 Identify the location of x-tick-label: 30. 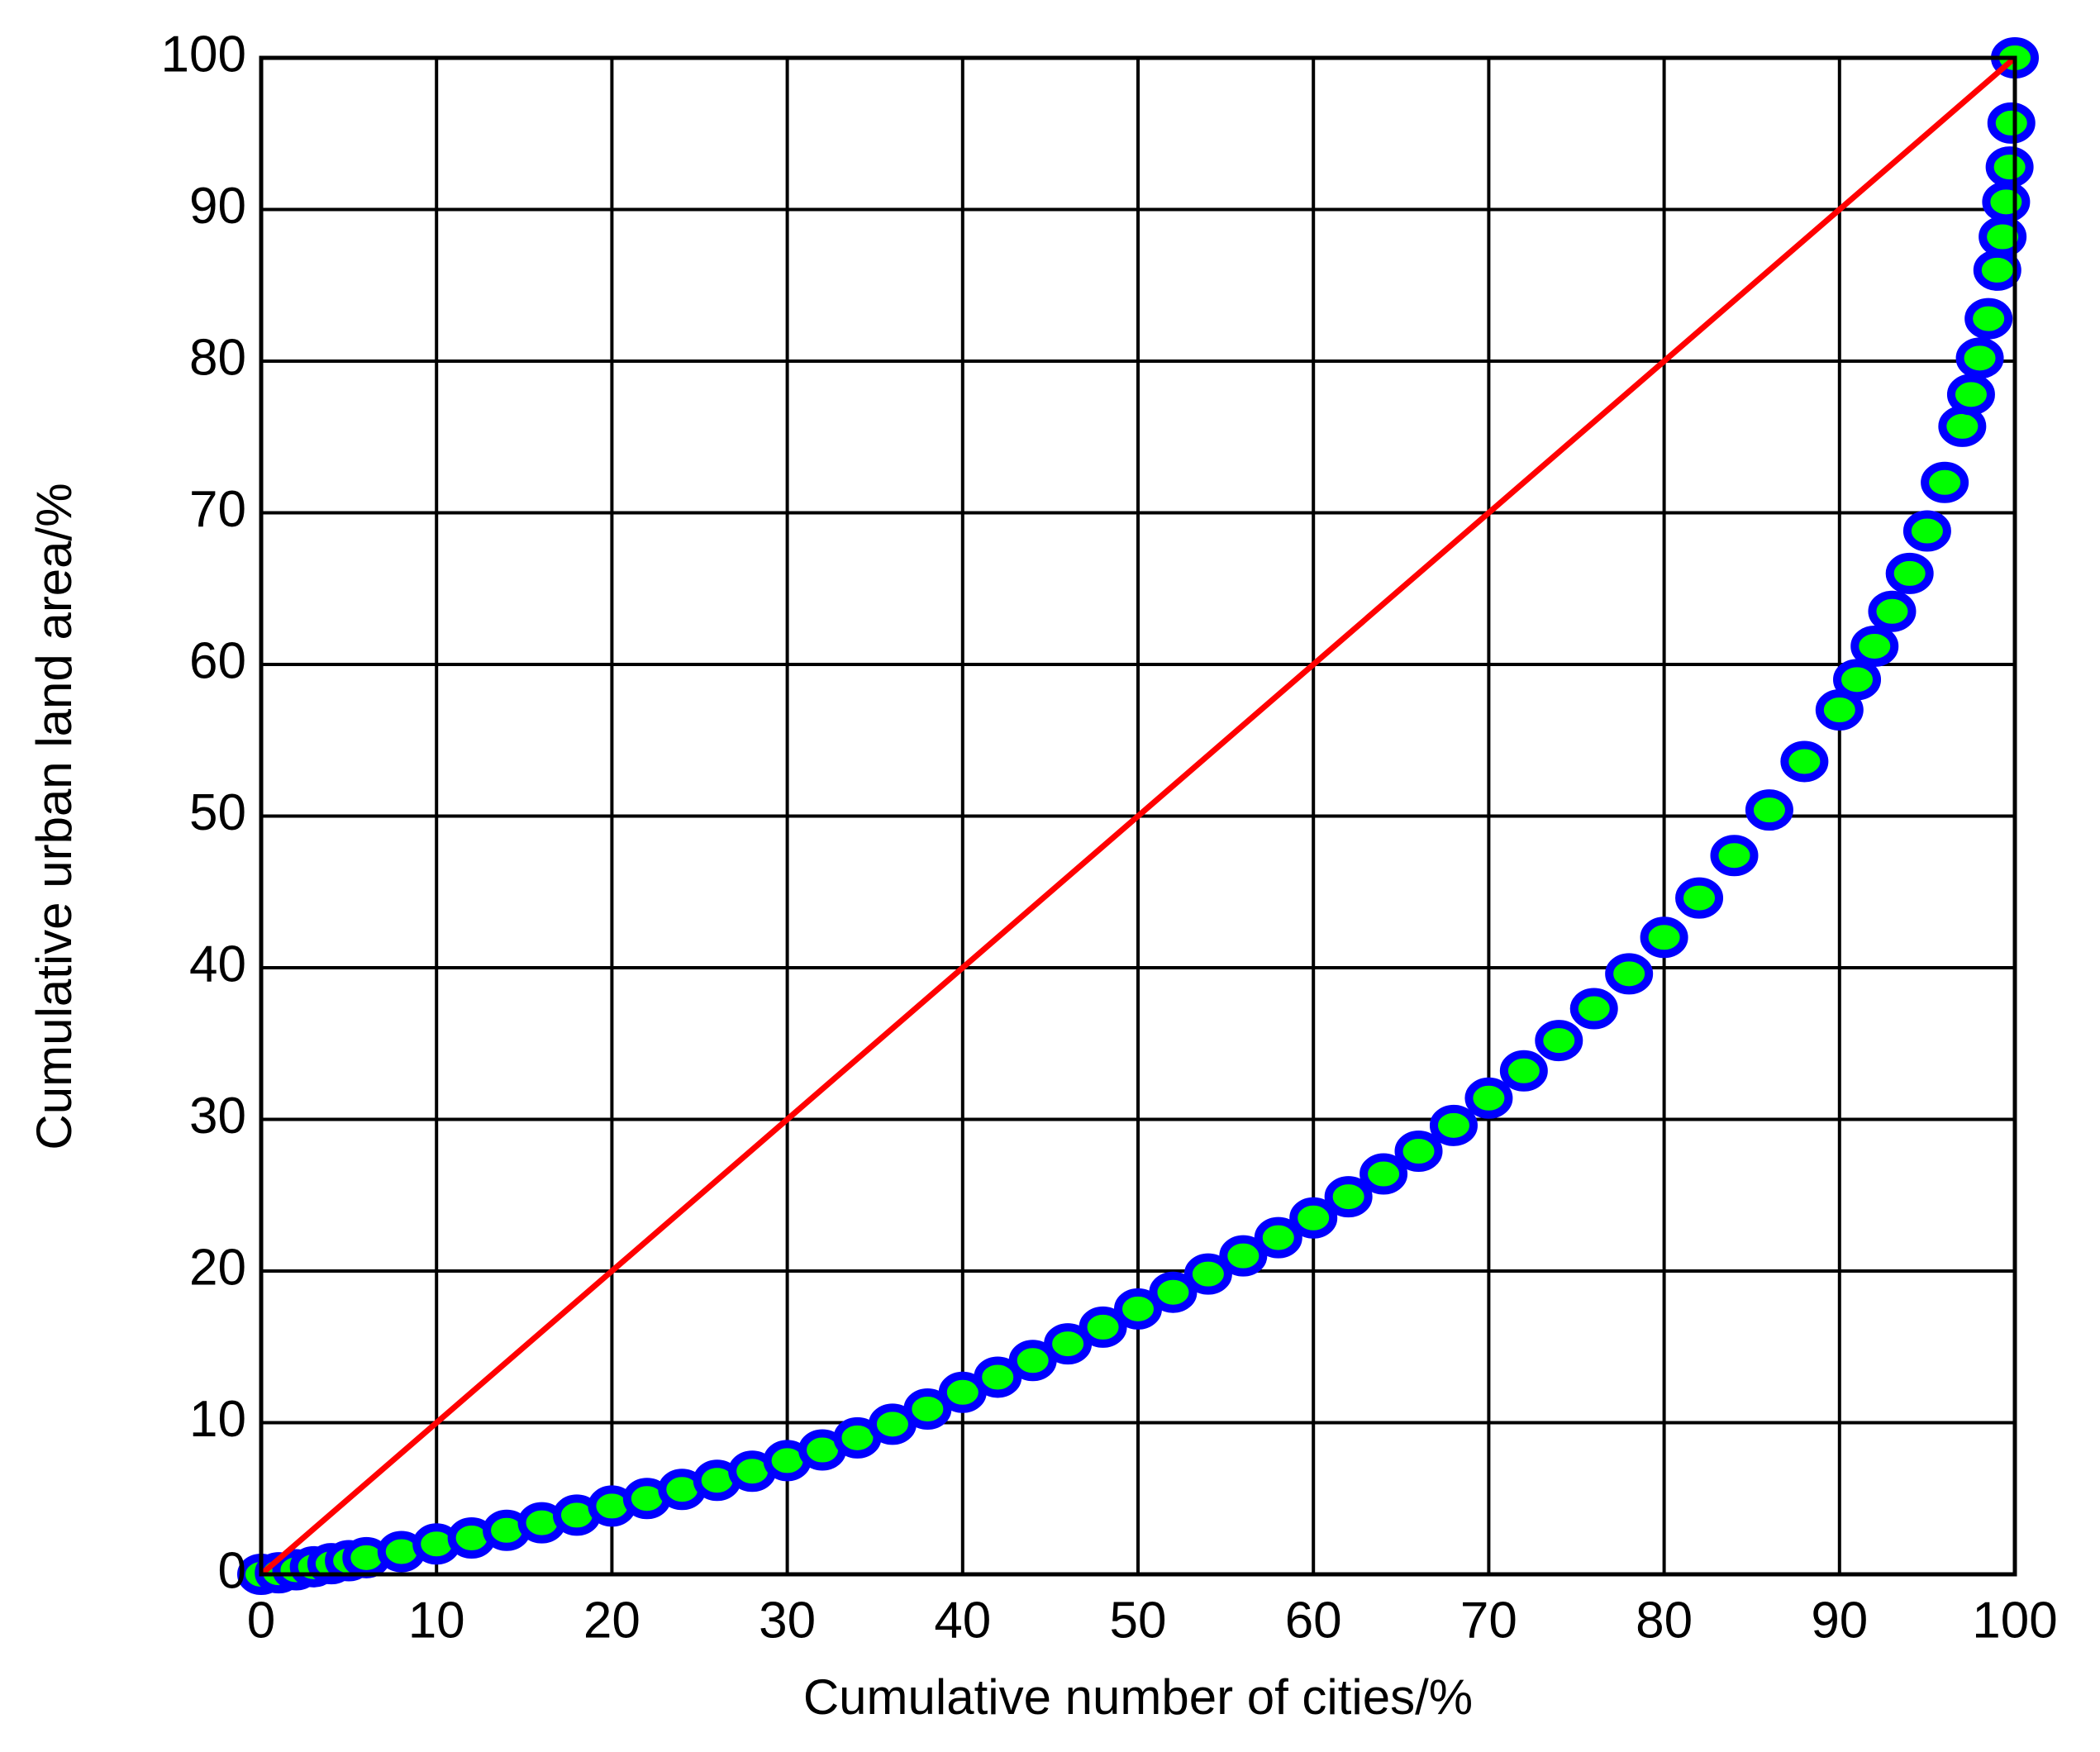
(787, 1621).